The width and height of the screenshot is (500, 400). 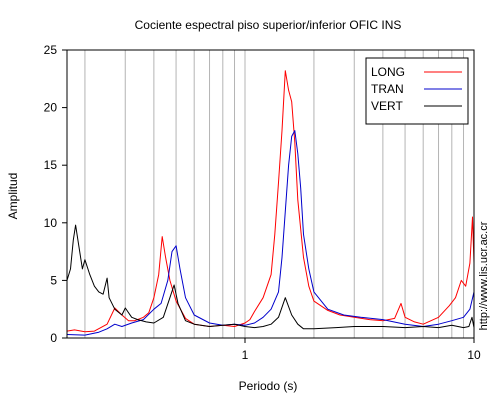 What do you see at coordinates (13, 196) in the screenshot?
I see `y-axis-label: Amplitud` at bounding box center [13, 196].